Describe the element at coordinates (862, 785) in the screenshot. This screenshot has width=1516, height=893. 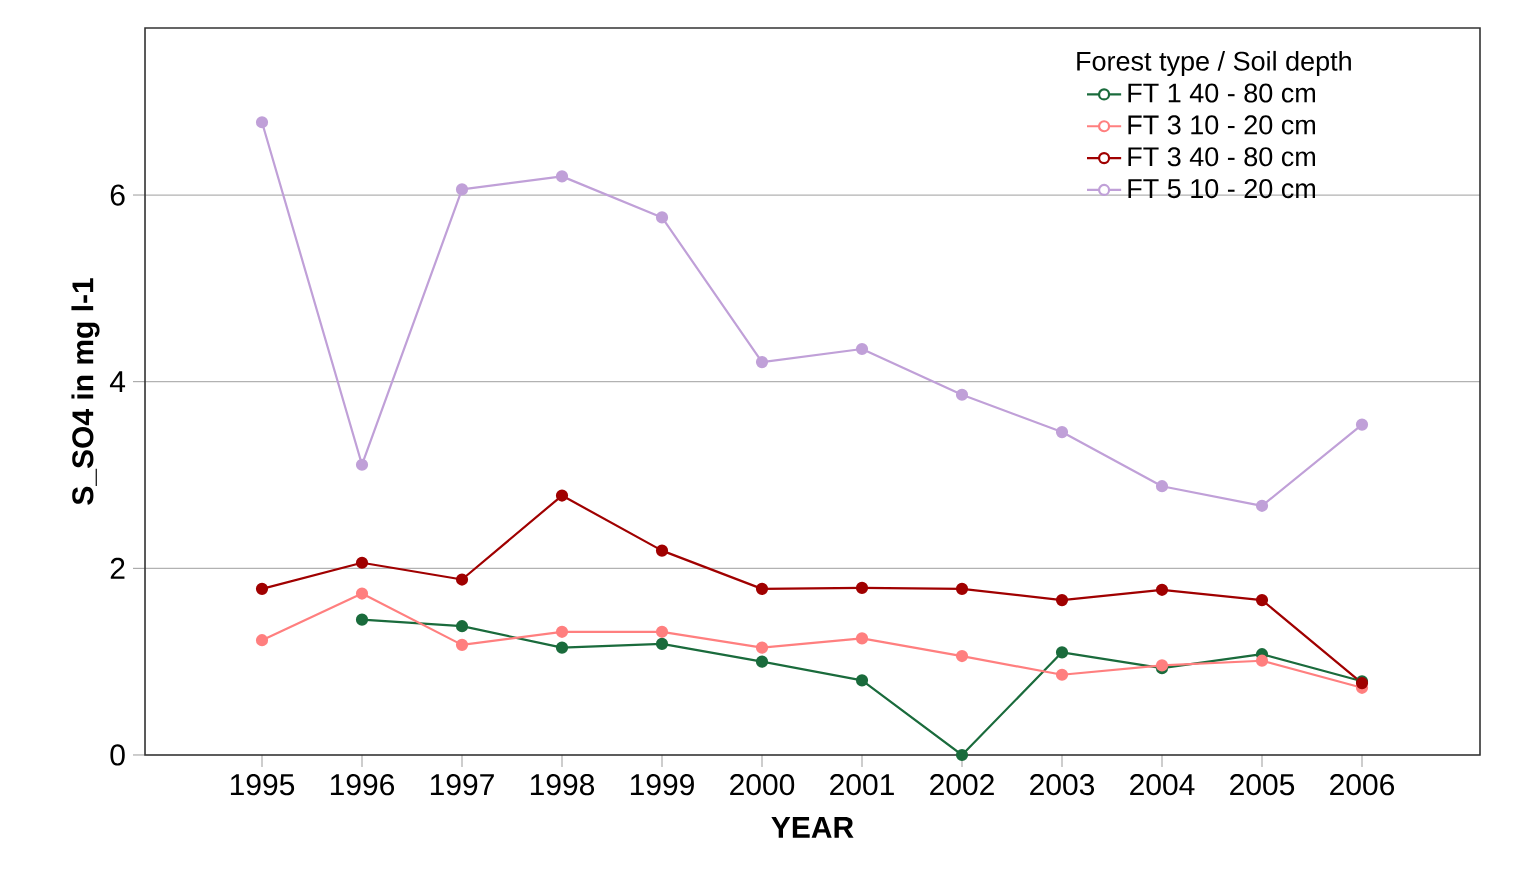
I see `x-tick-label: 2001` at that location.